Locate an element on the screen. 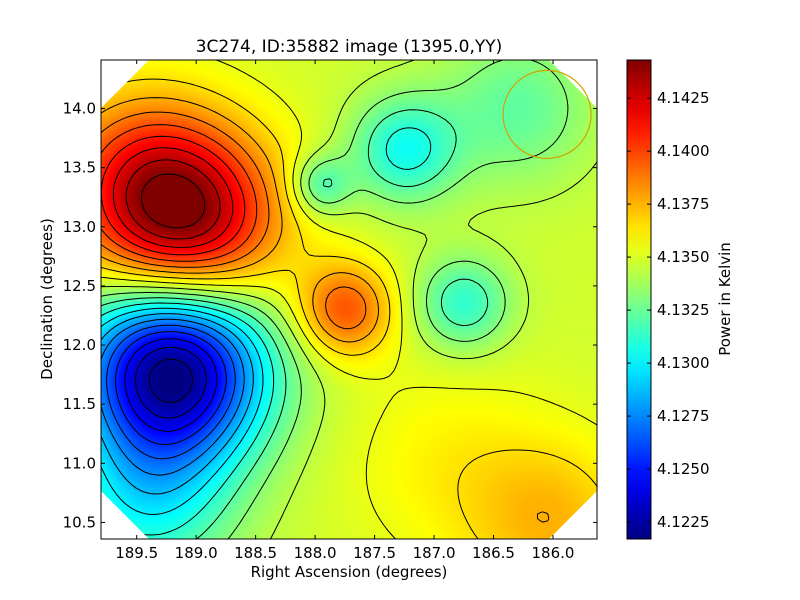 This screenshot has height=600, width=800. x-tick-label: 189.5 is located at coordinates (136, 553).